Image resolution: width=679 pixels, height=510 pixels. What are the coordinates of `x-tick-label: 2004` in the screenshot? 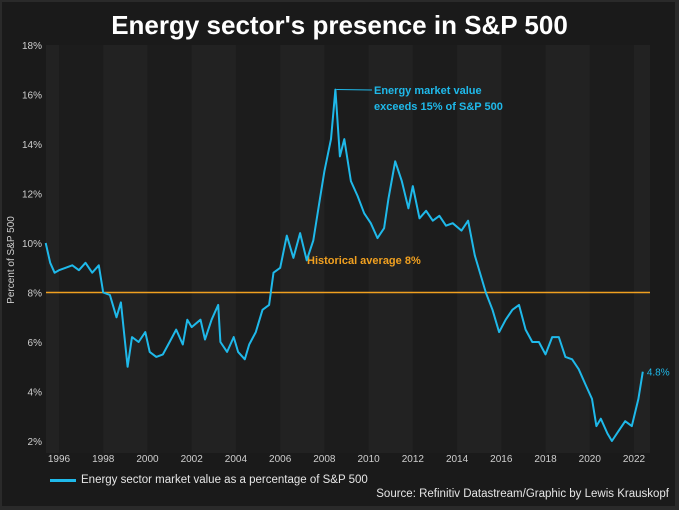 It's located at (236, 459).